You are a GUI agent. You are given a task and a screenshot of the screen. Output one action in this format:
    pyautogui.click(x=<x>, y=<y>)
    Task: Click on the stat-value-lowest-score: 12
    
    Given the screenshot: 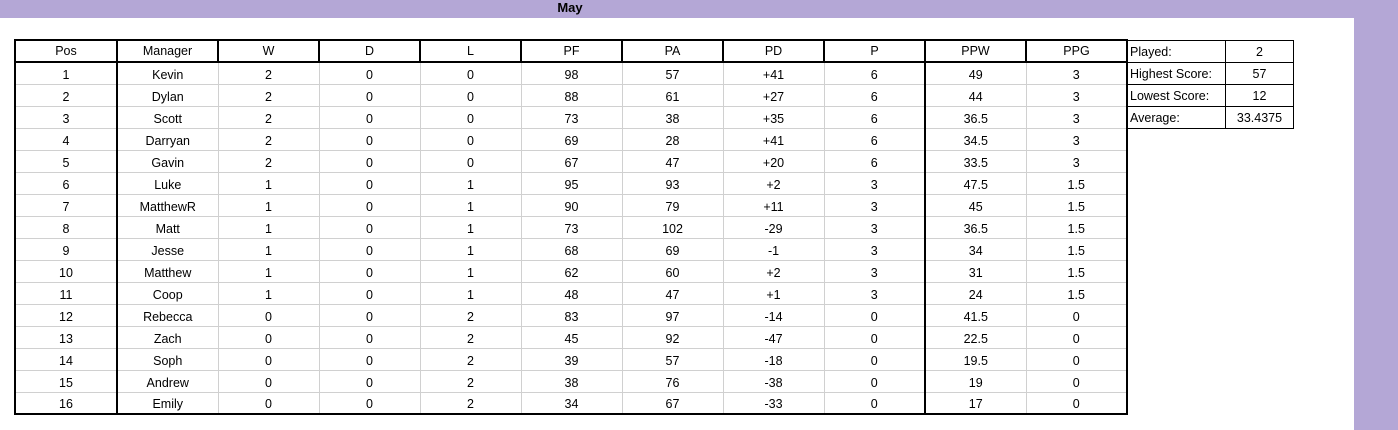 What is the action you would take?
    pyautogui.click(x=1259, y=95)
    